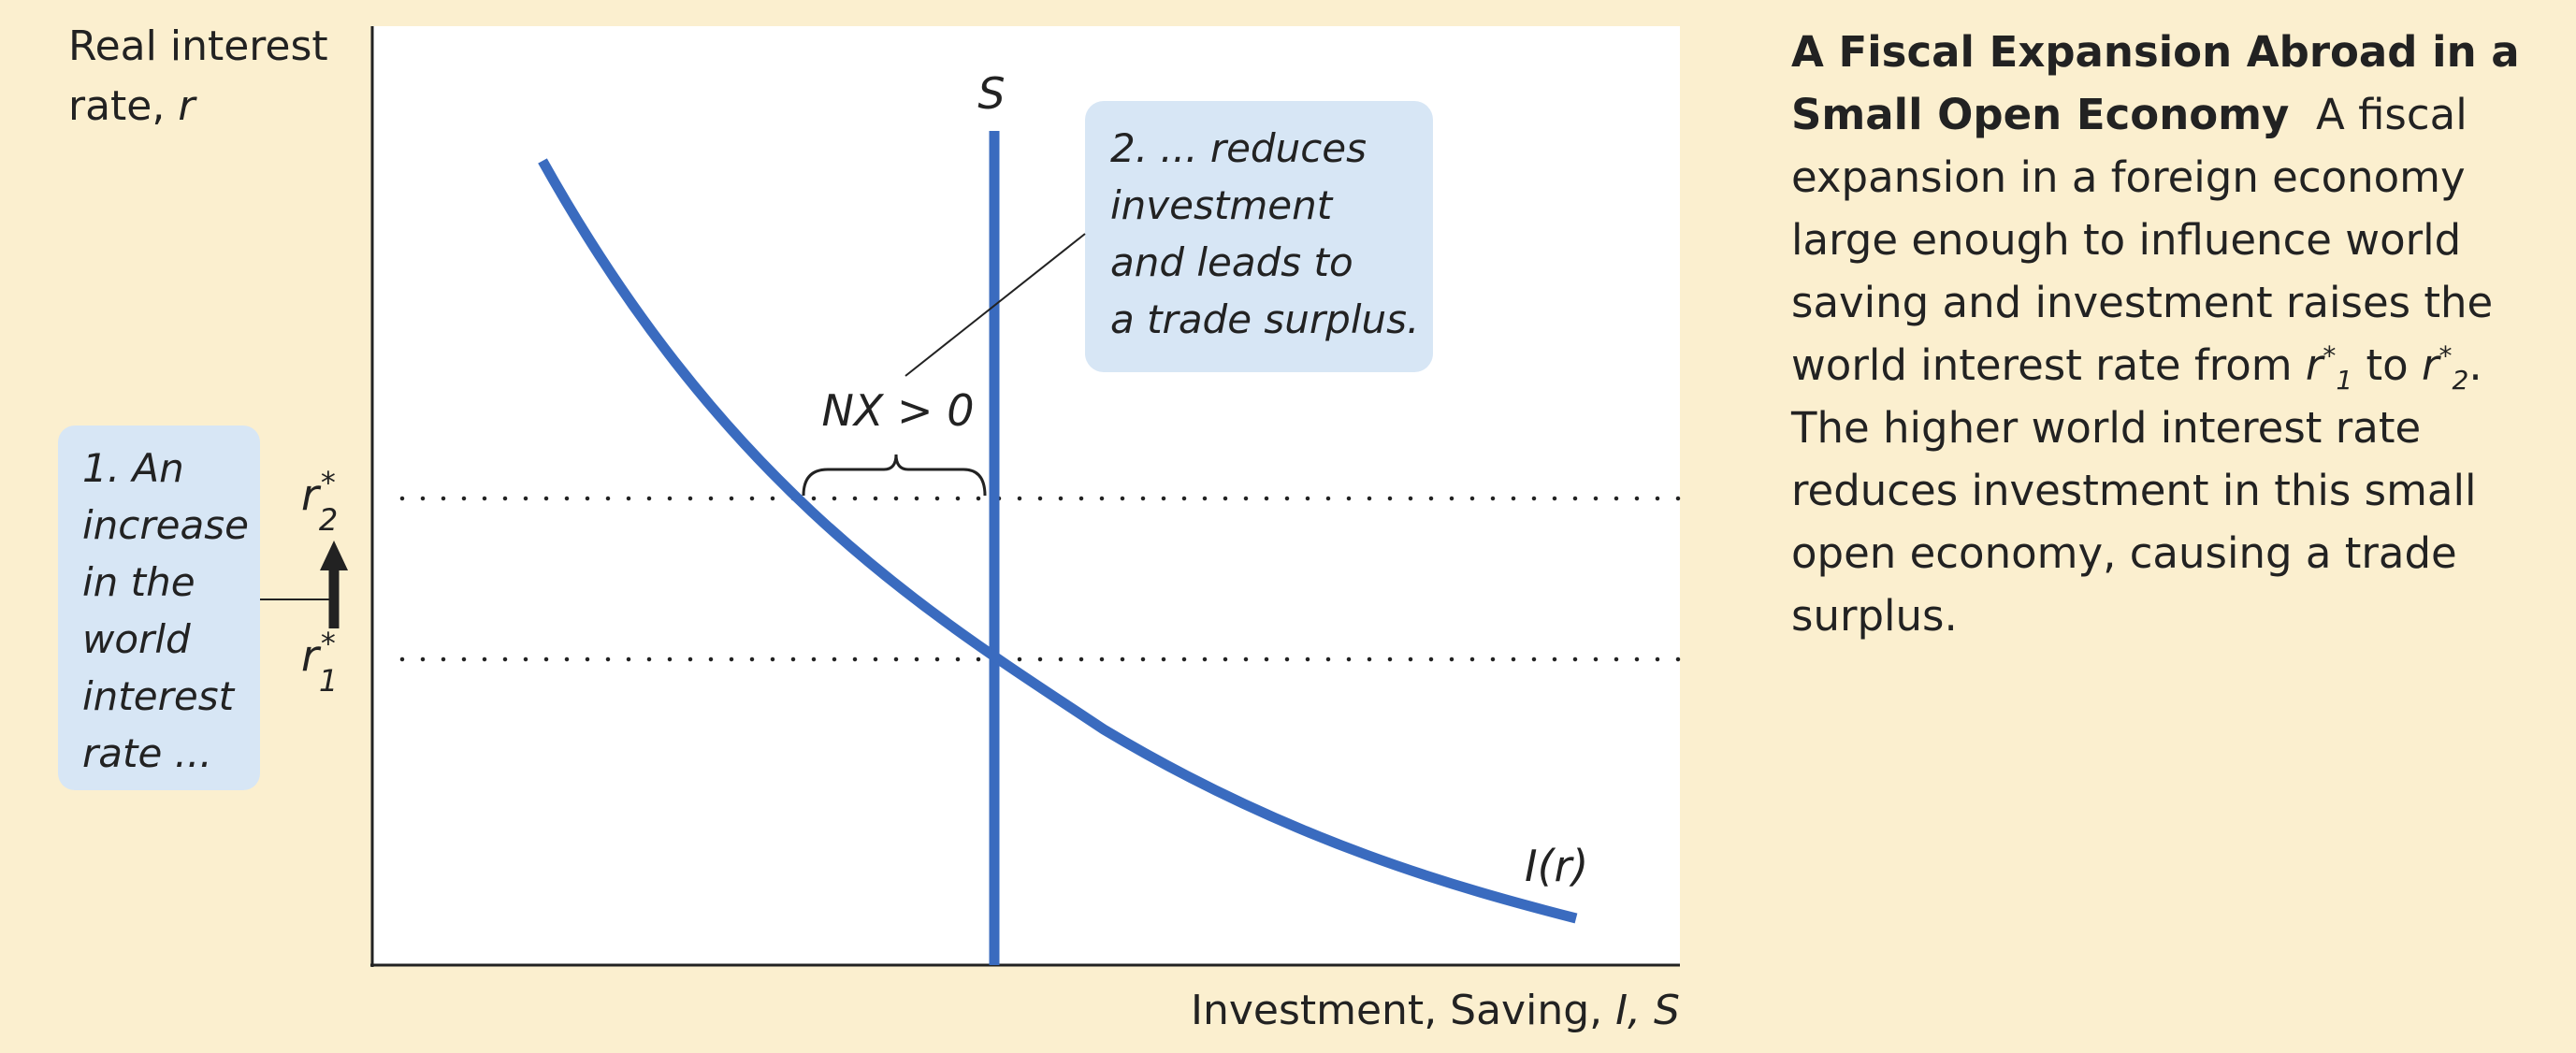 The image size is (2576, 1053). What do you see at coordinates (133, 468) in the screenshot?
I see `callout-1-line: 1. An` at bounding box center [133, 468].